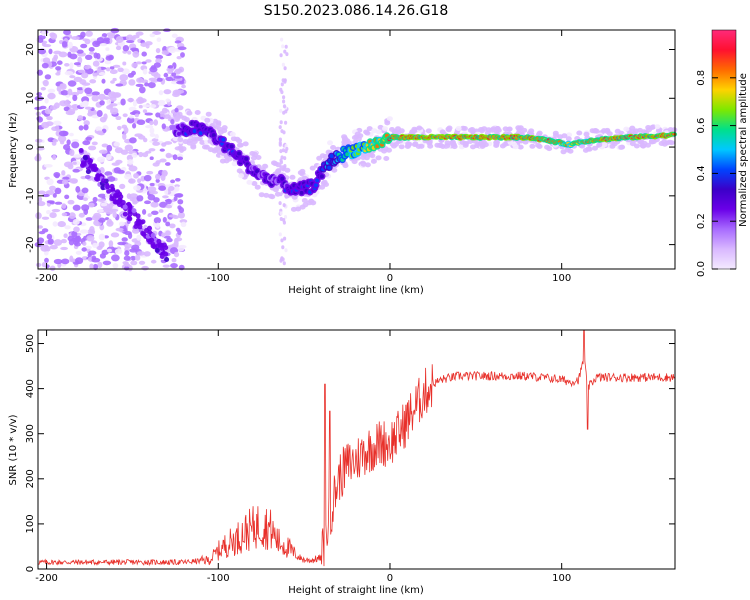 The width and height of the screenshot is (750, 600). I want to click on y-tick-label: 20, so click(30, 49).